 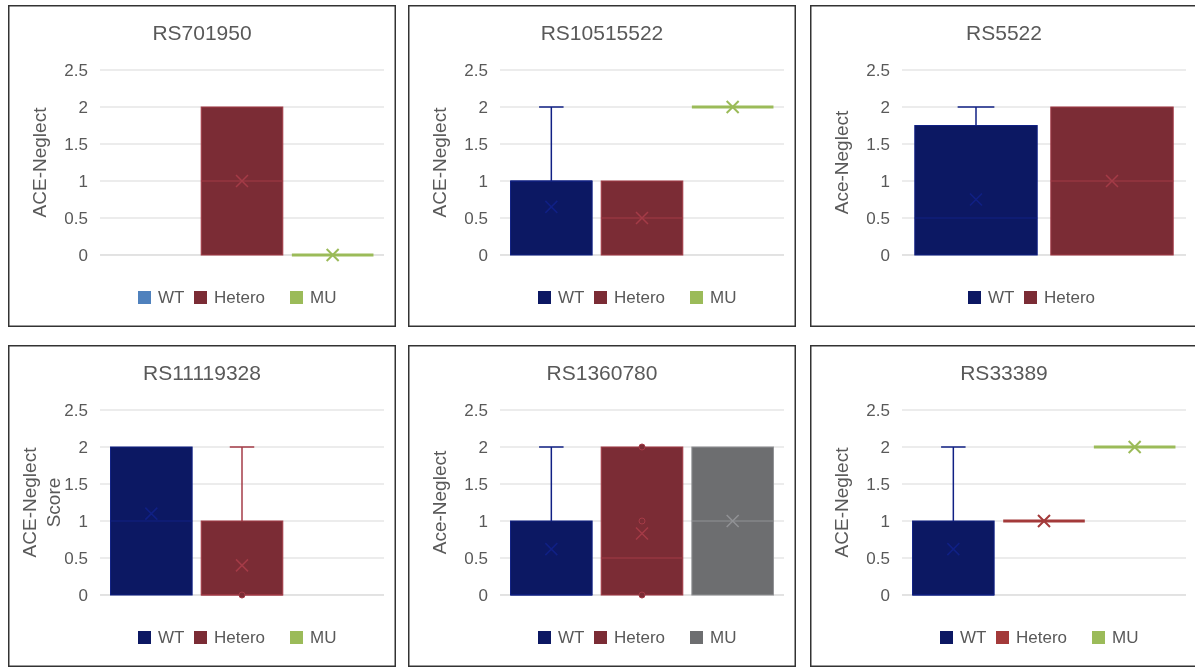 I want to click on chart-title: RS33389, so click(x=1004, y=372).